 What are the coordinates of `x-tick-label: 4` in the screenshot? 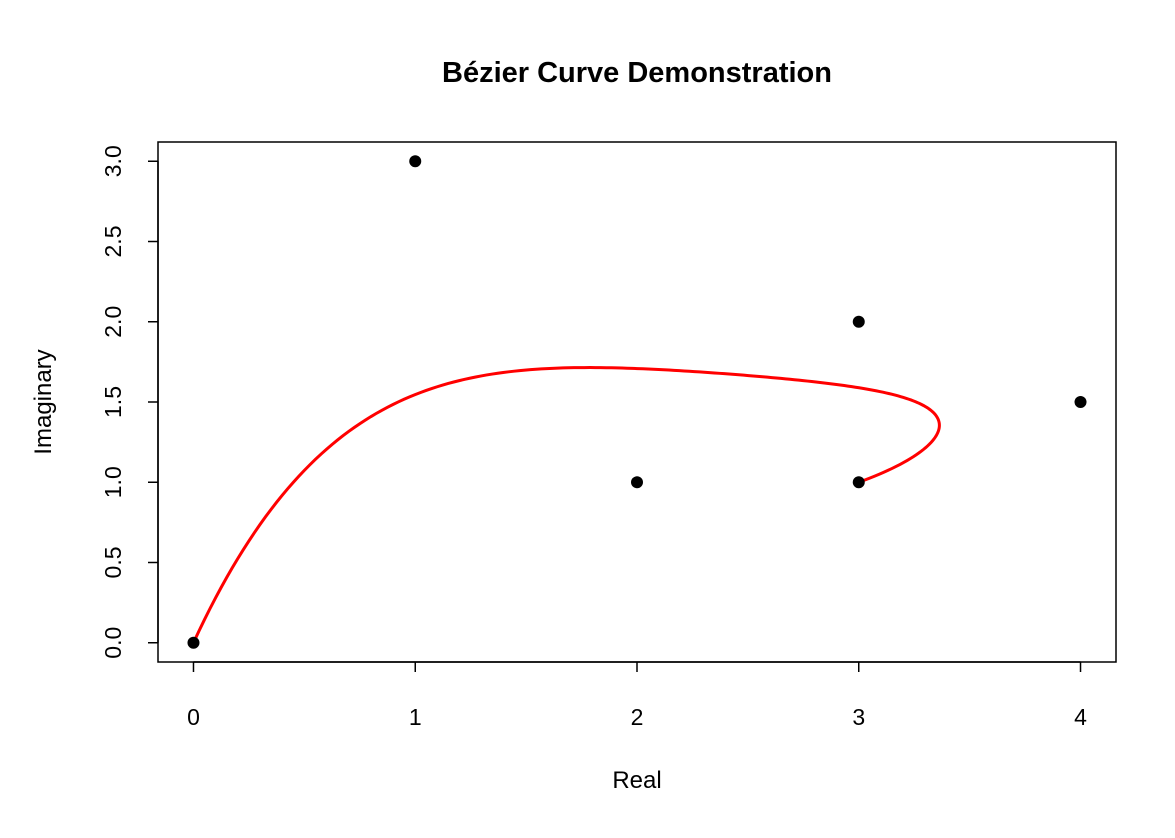 It's located at (1080, 717).